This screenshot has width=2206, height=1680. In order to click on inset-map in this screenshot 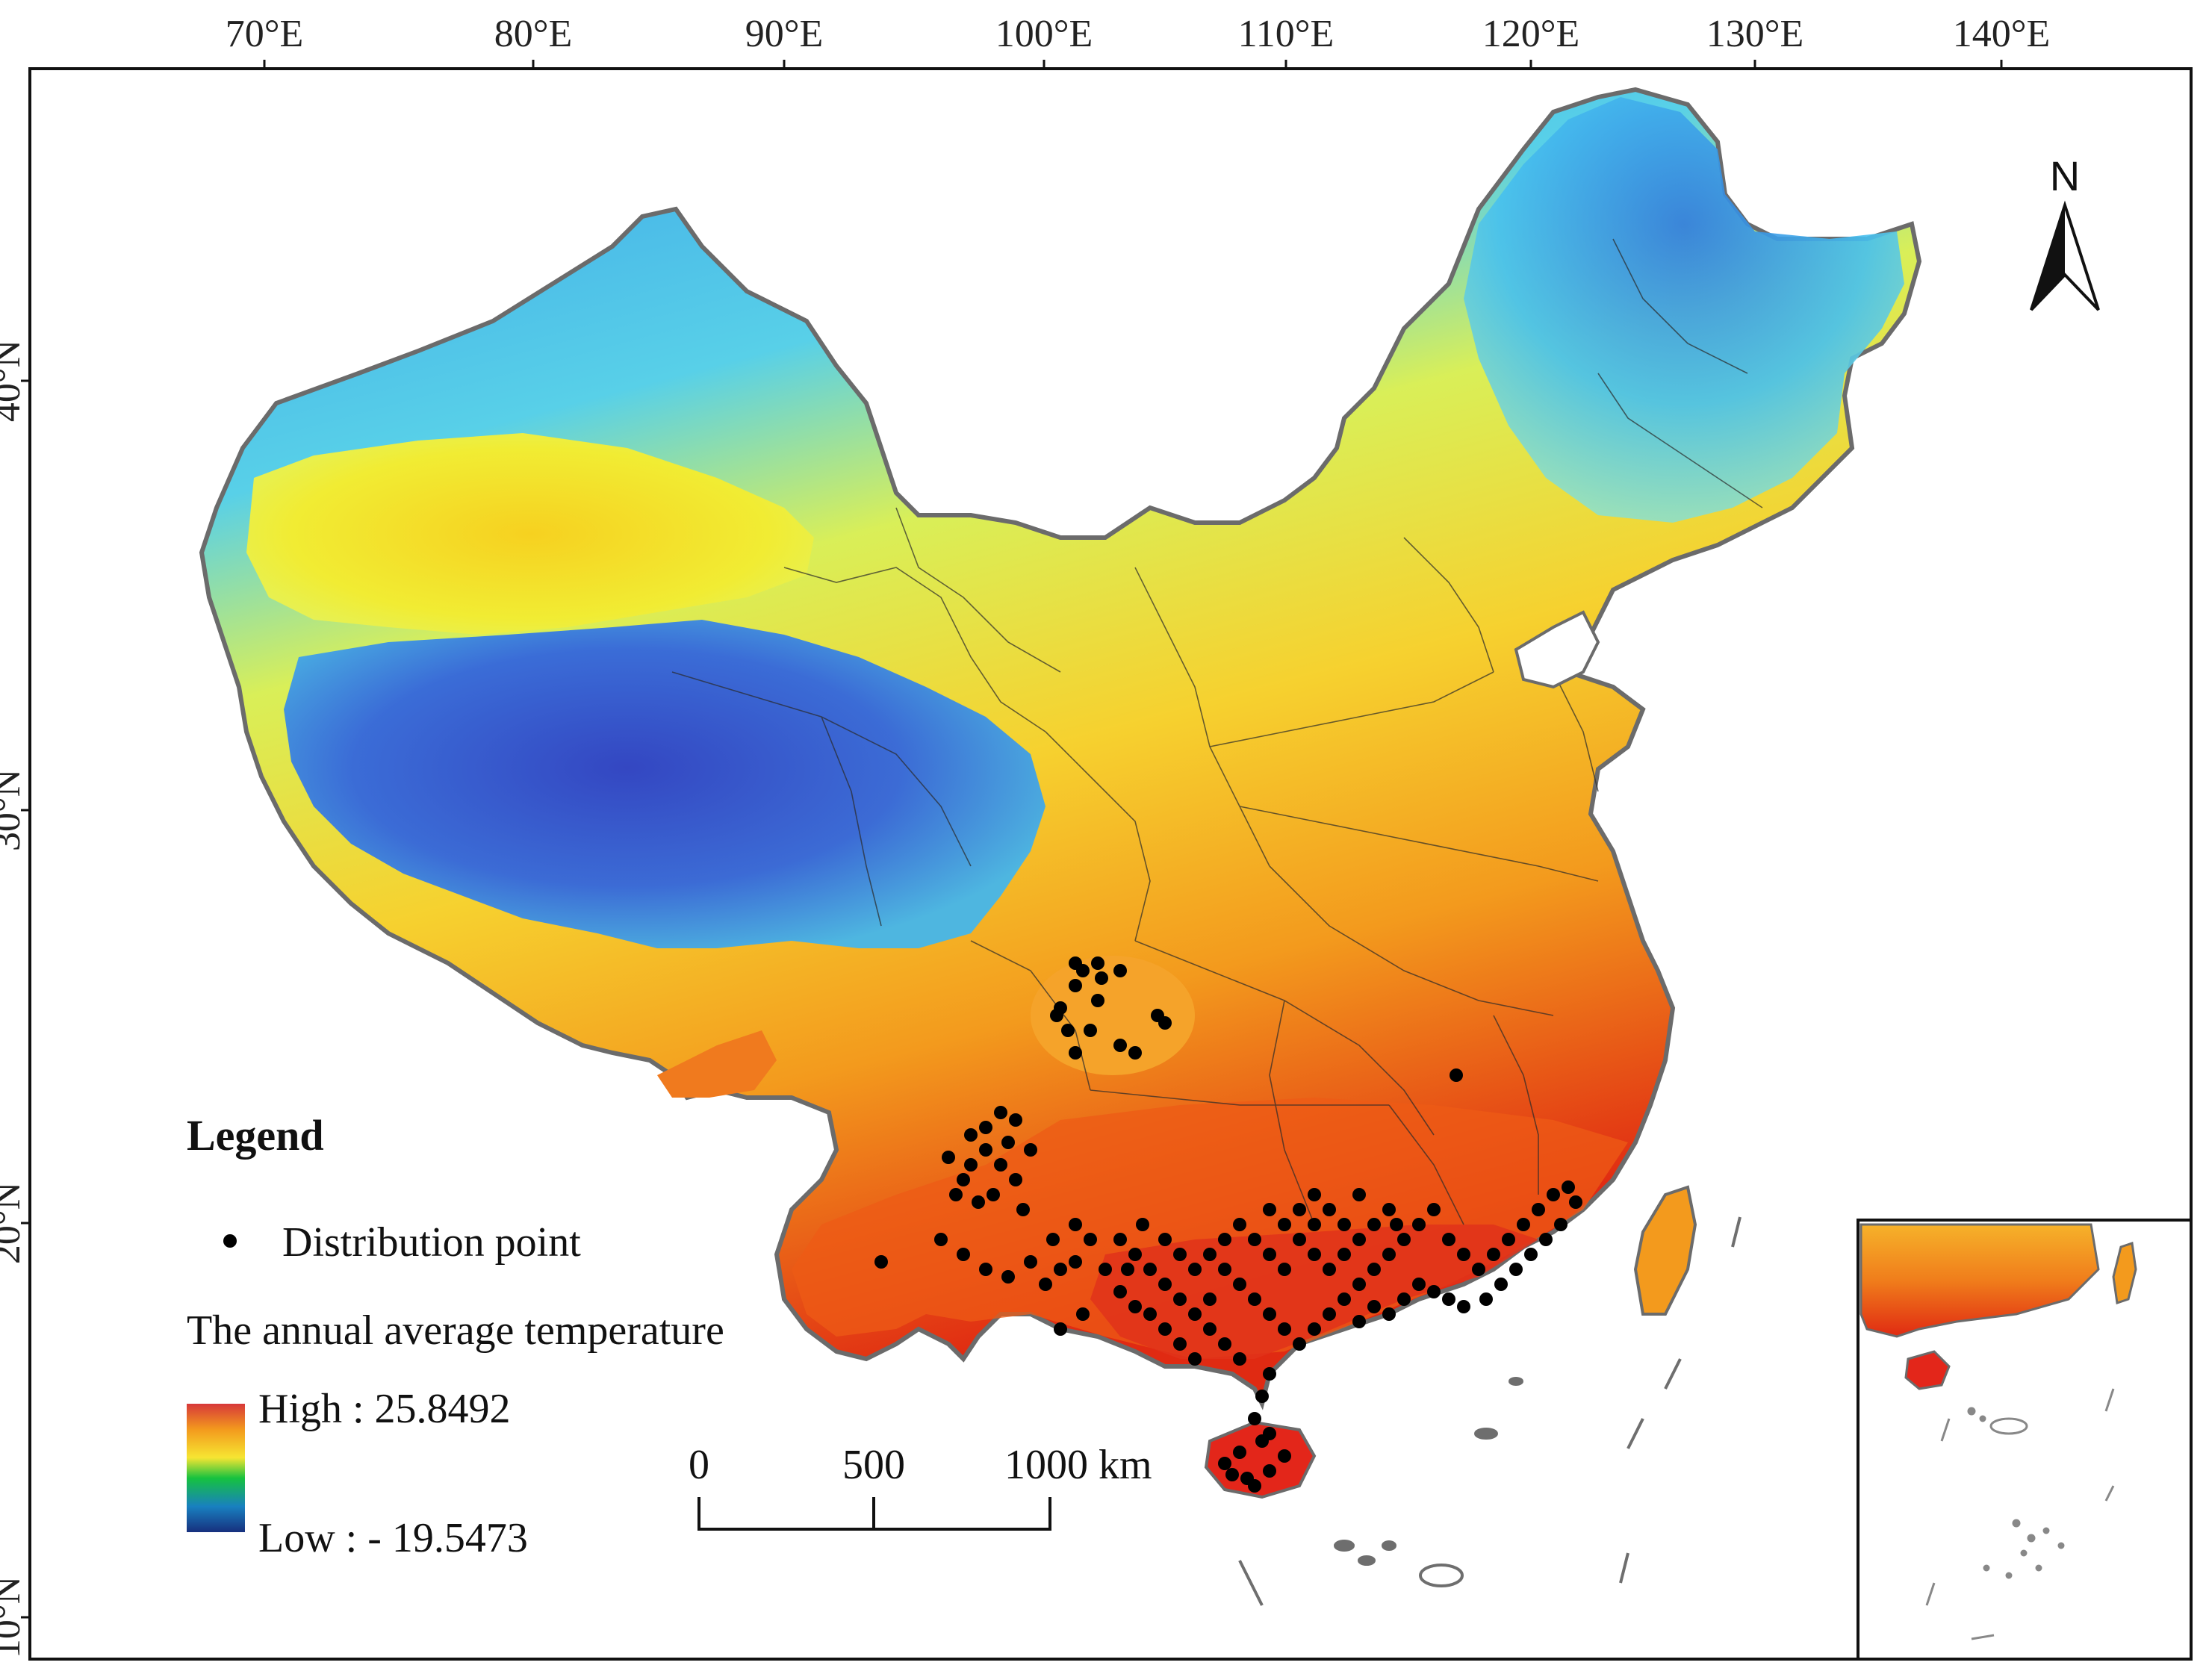, I will do `click(2025, 1440)`.